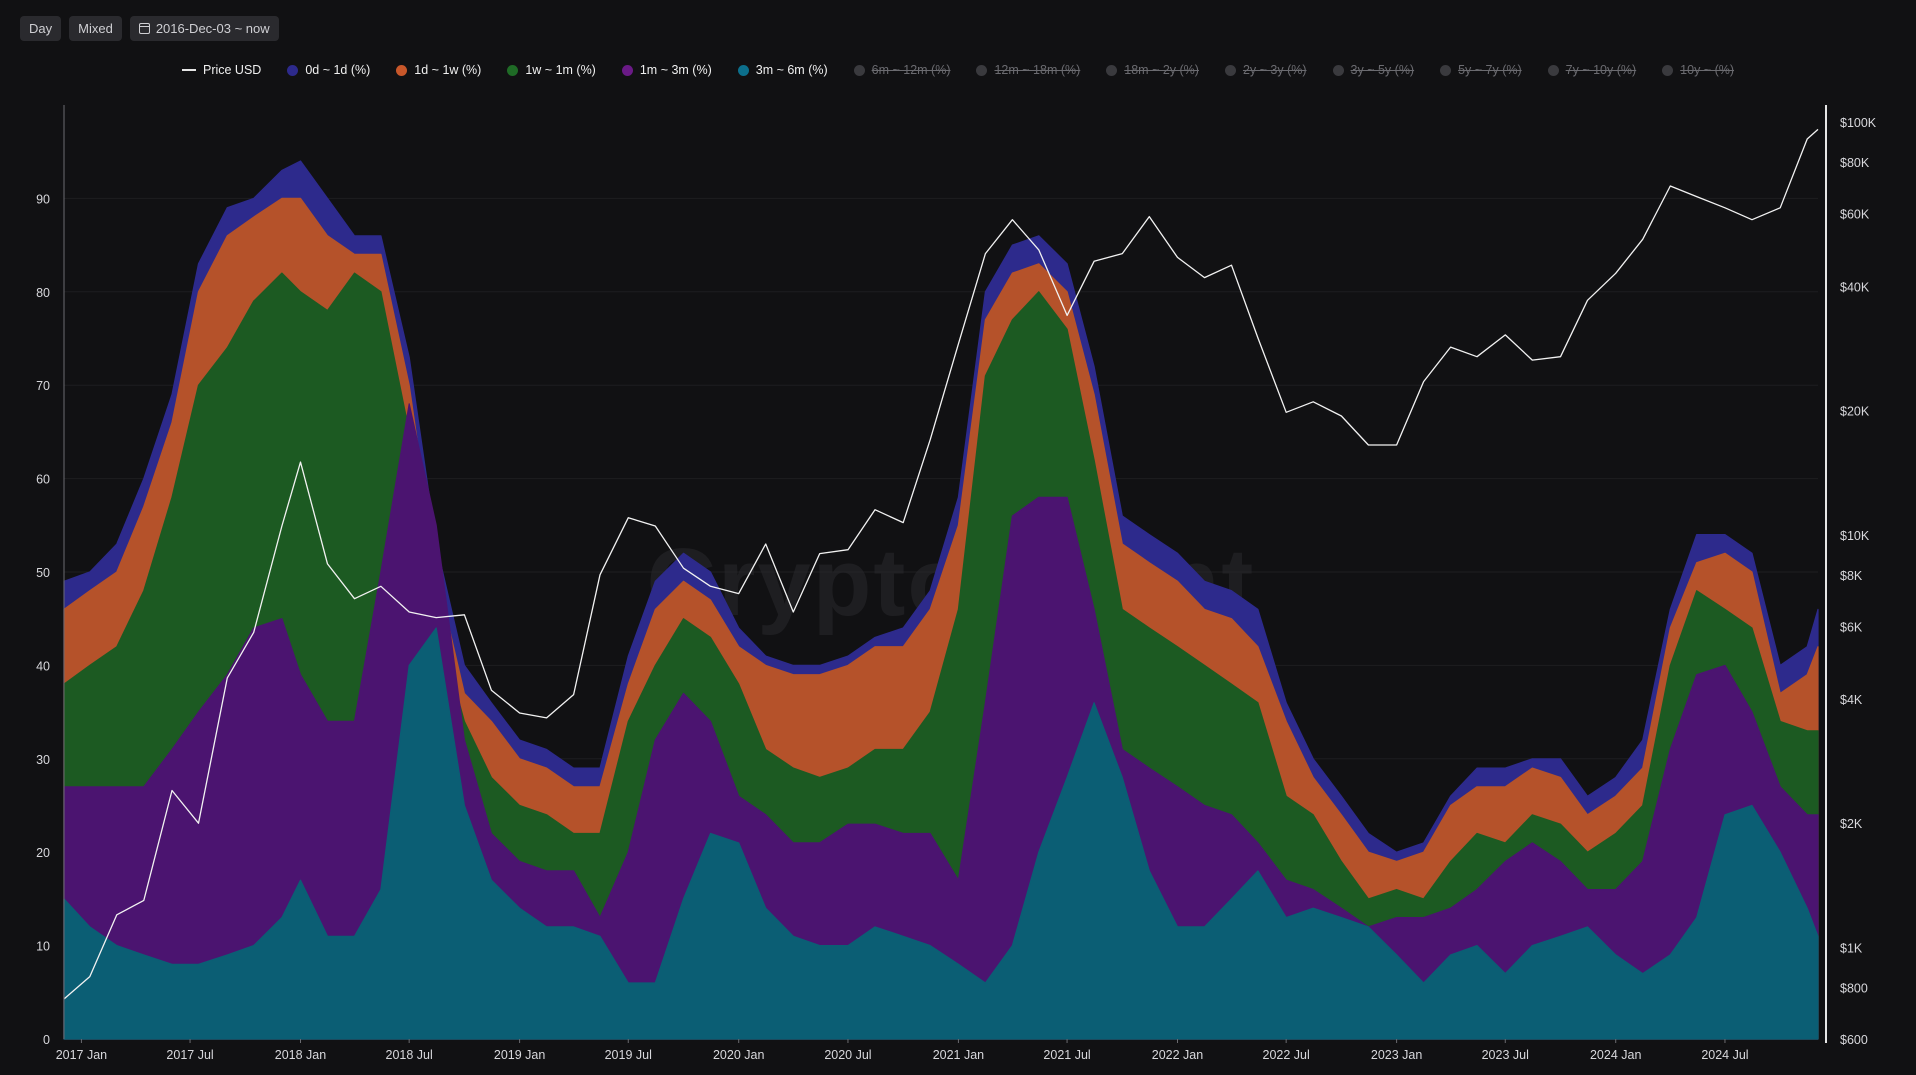 This screenshot has height=1075, width=1916. What do you see at coordinates (1274, 70) in the screenshot?
I see `legend-label: 2y ~ 3y (%)` at bounding box center [1274, 70].